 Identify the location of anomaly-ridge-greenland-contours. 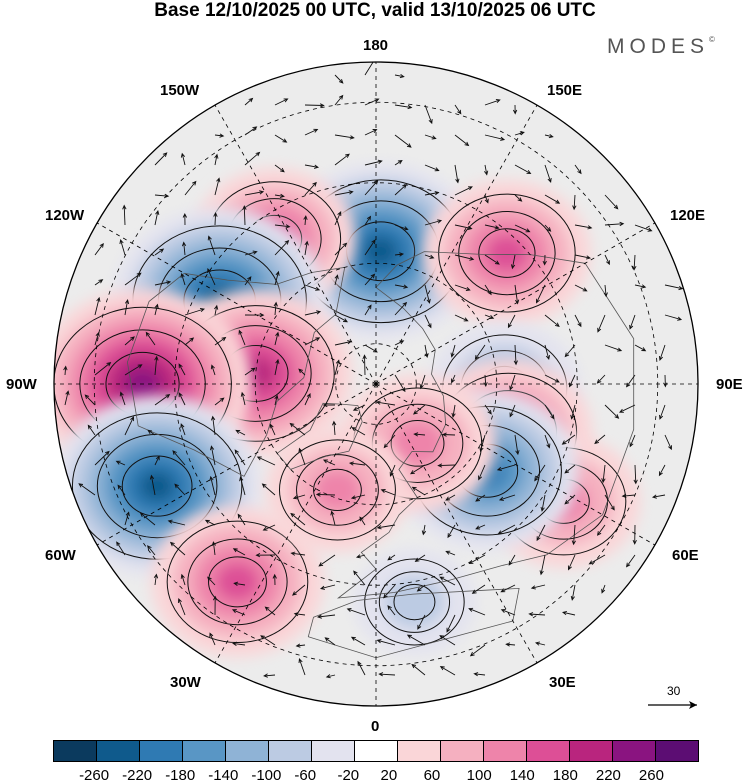
(337, 490).